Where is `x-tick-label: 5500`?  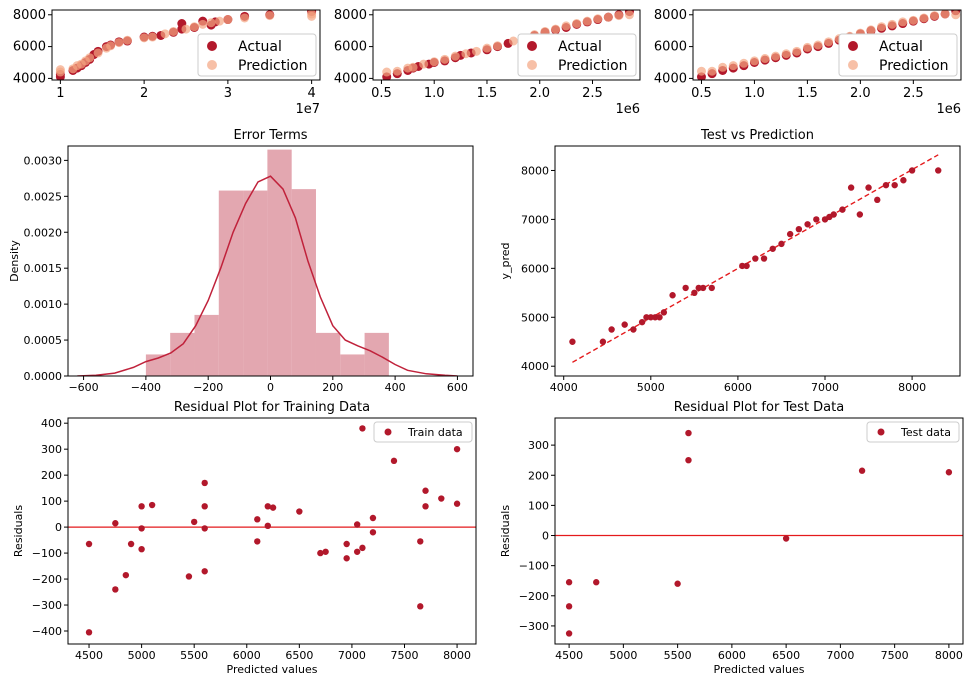 x-tick-label: 5500 is located at coordinates (678, 655).